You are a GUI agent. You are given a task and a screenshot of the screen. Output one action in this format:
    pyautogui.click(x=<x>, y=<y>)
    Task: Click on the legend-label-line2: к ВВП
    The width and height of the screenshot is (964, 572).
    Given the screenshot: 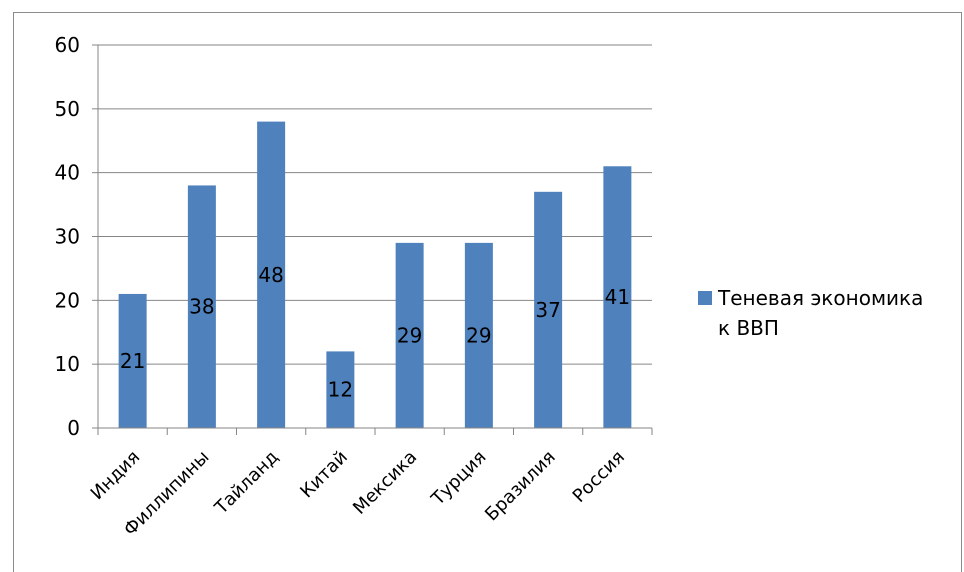 What is the action you would take?
    pyautogui.click(x=748, y=328)
    